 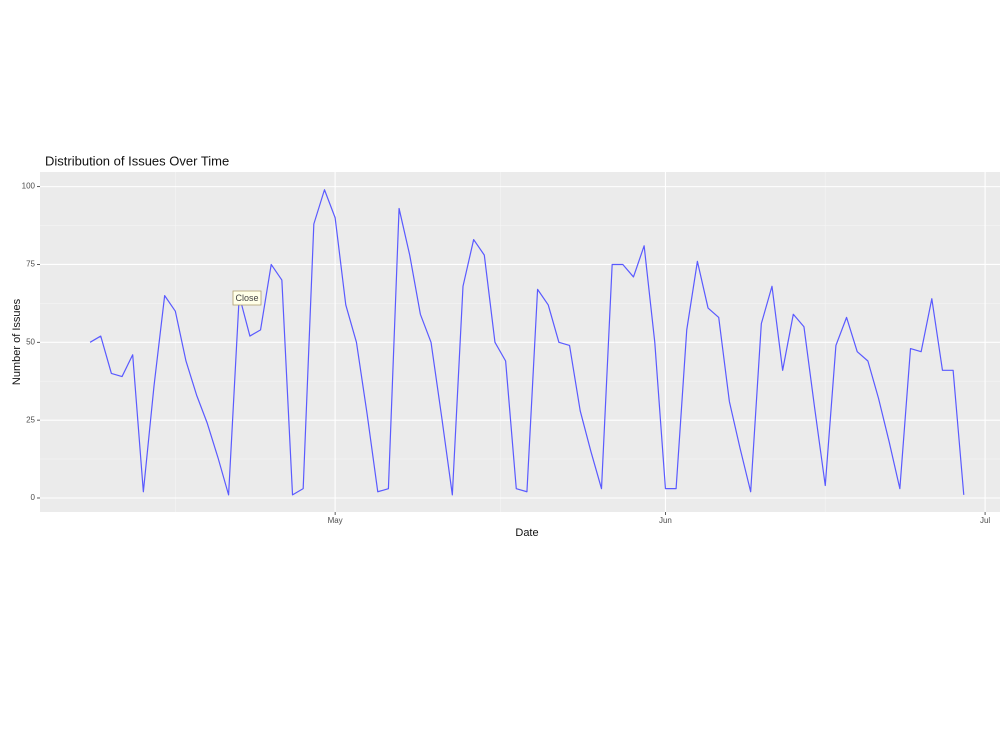 I want to click on tooltip-box, so click(x=247, y=298).